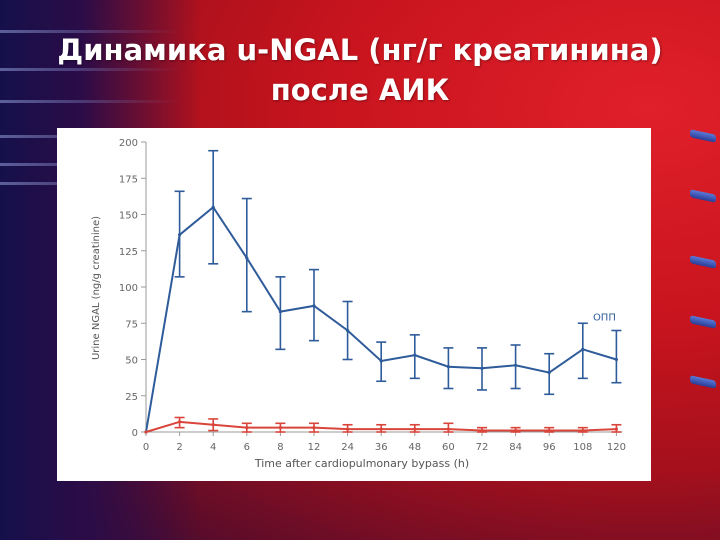 The height and width of the screenshot is (540, 720). I want to click on y-tick-label: 100, so click(128, 288).